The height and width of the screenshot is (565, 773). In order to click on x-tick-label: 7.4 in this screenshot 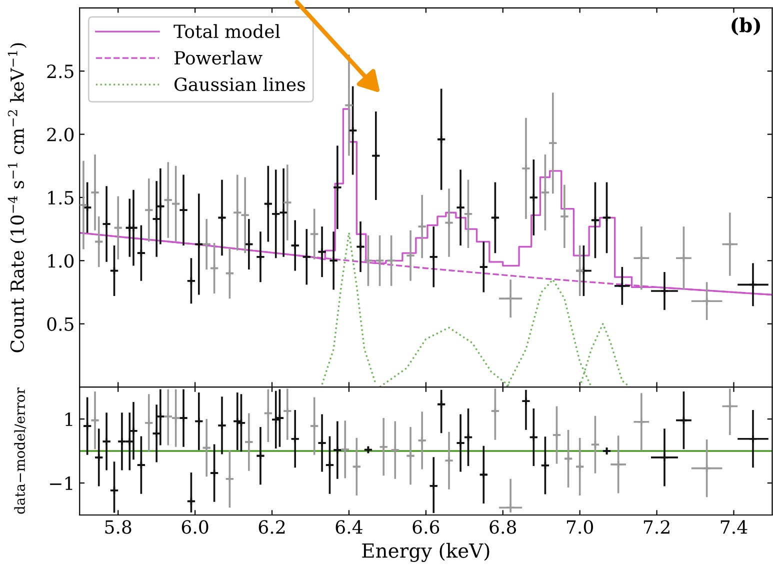, I will do `click(734, 527)`.